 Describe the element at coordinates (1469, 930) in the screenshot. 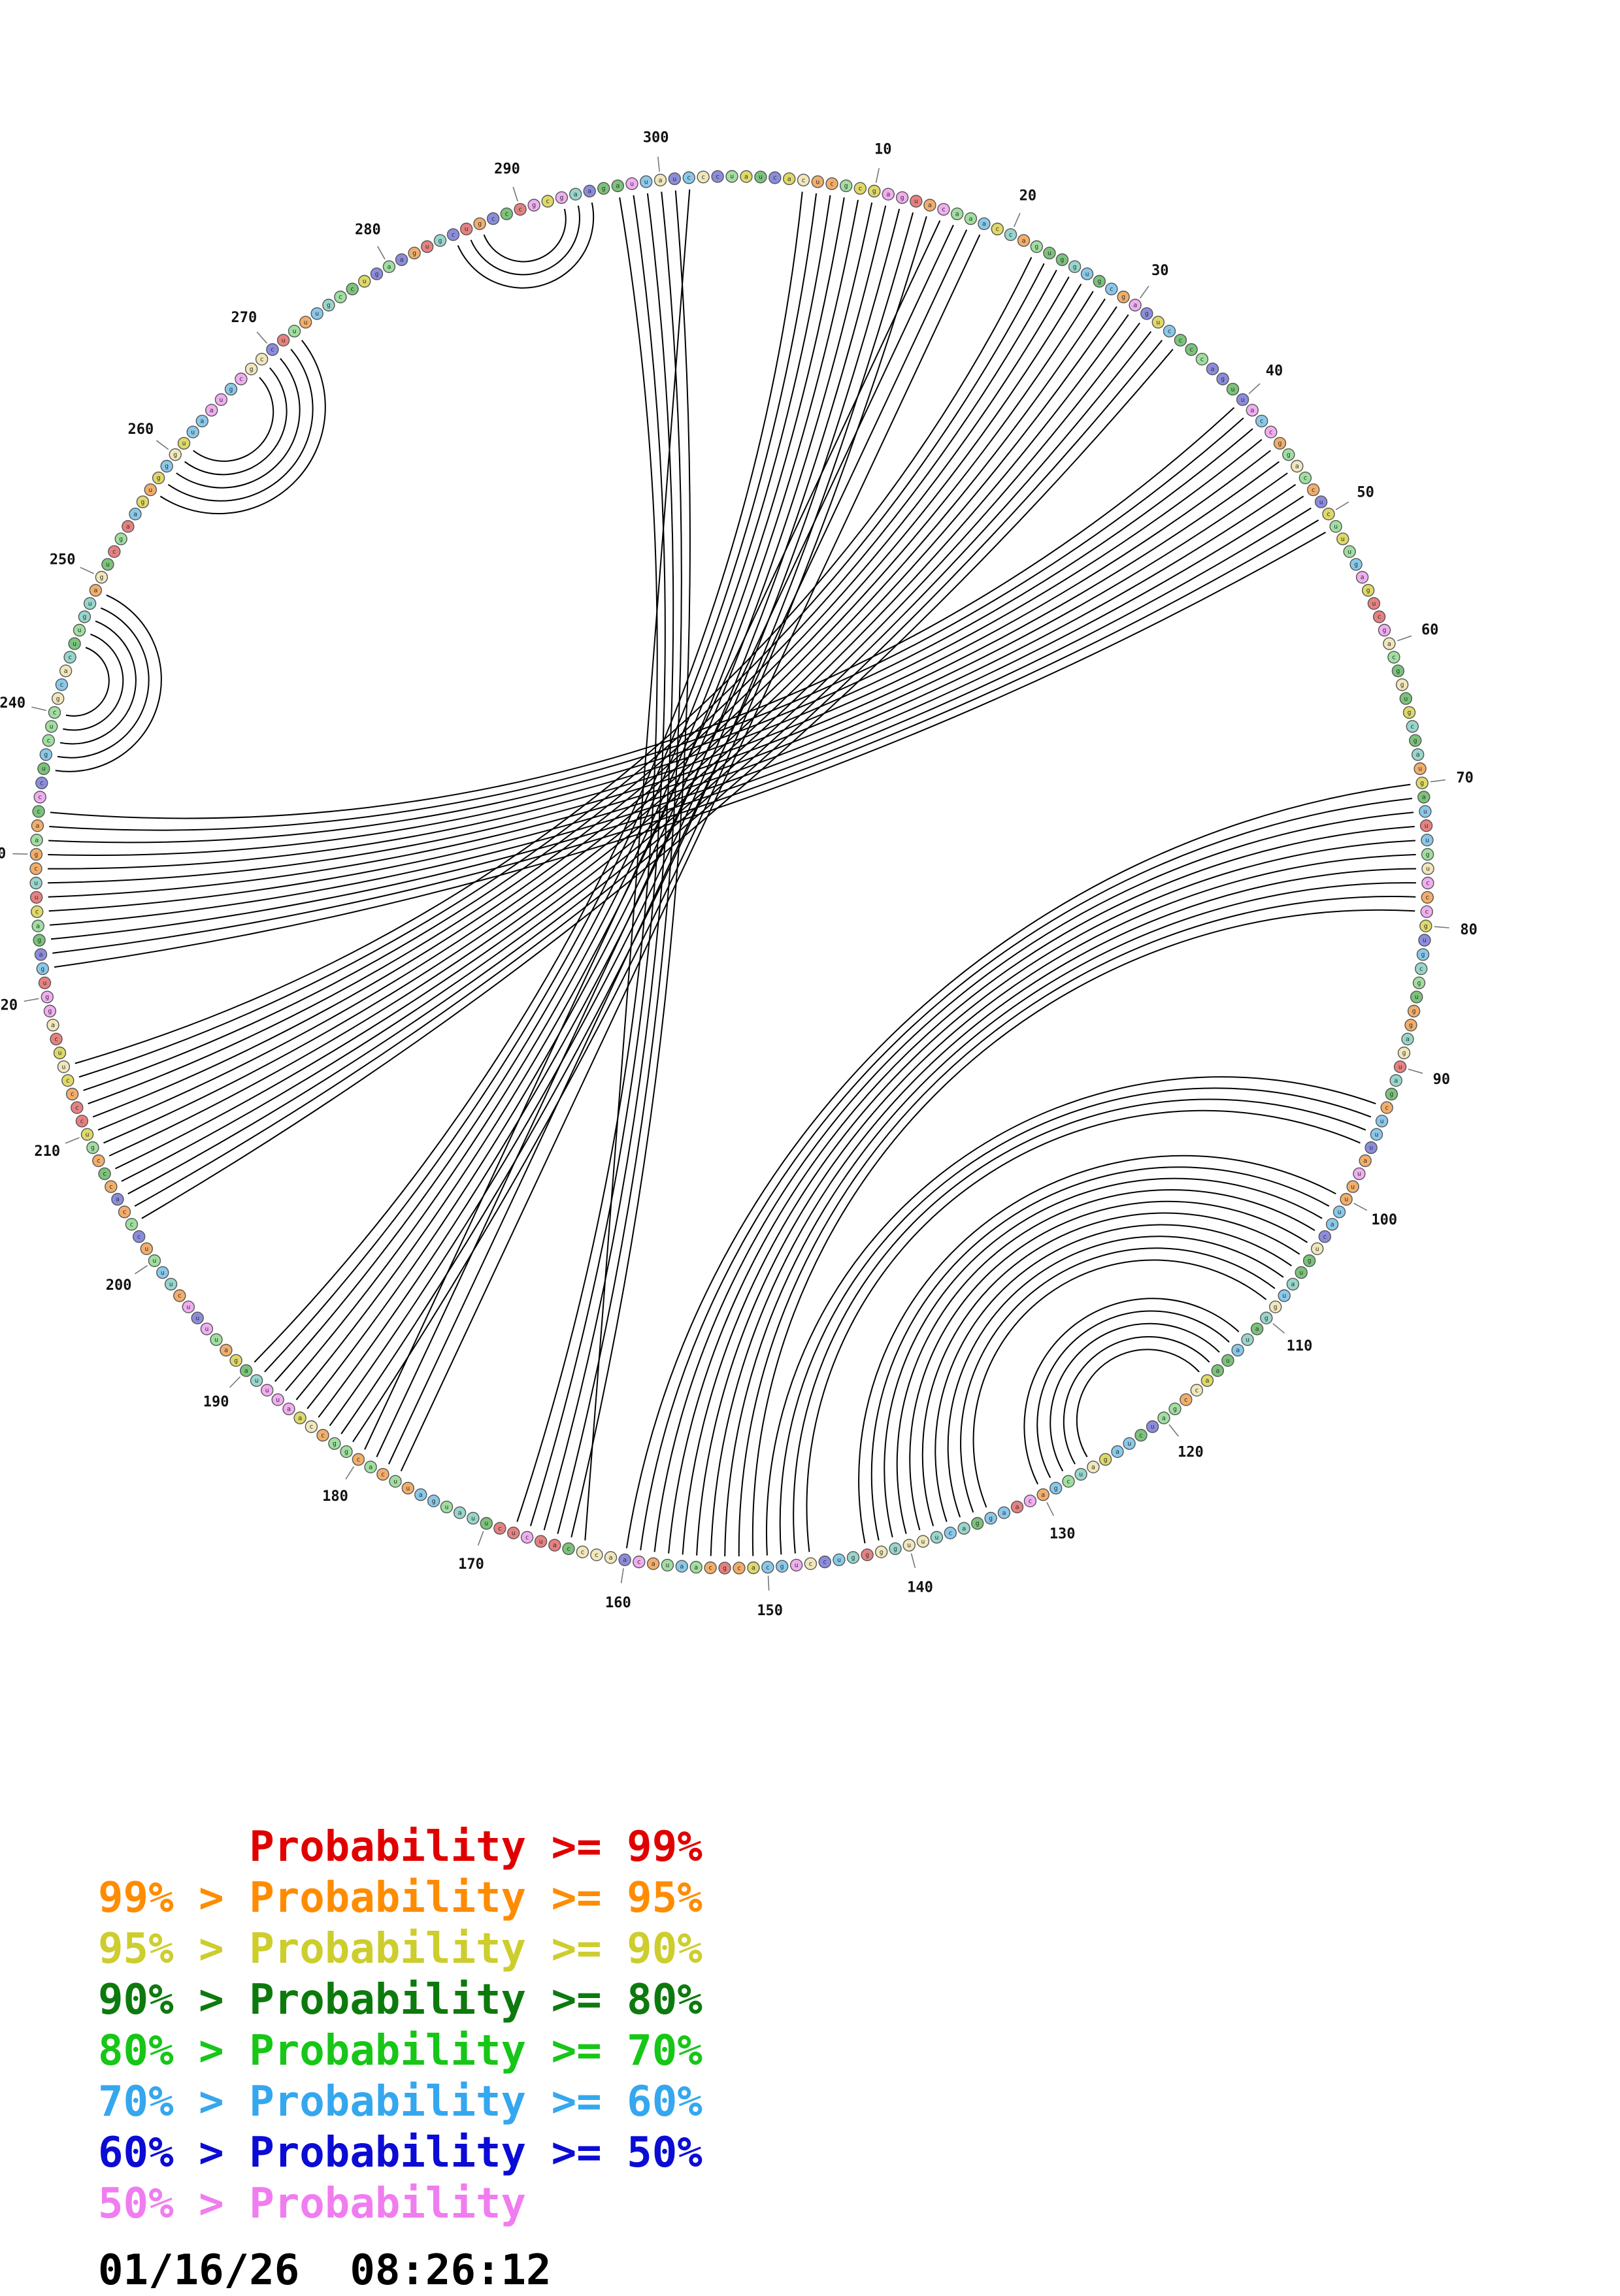

I see `tick-label: 80` at that location.